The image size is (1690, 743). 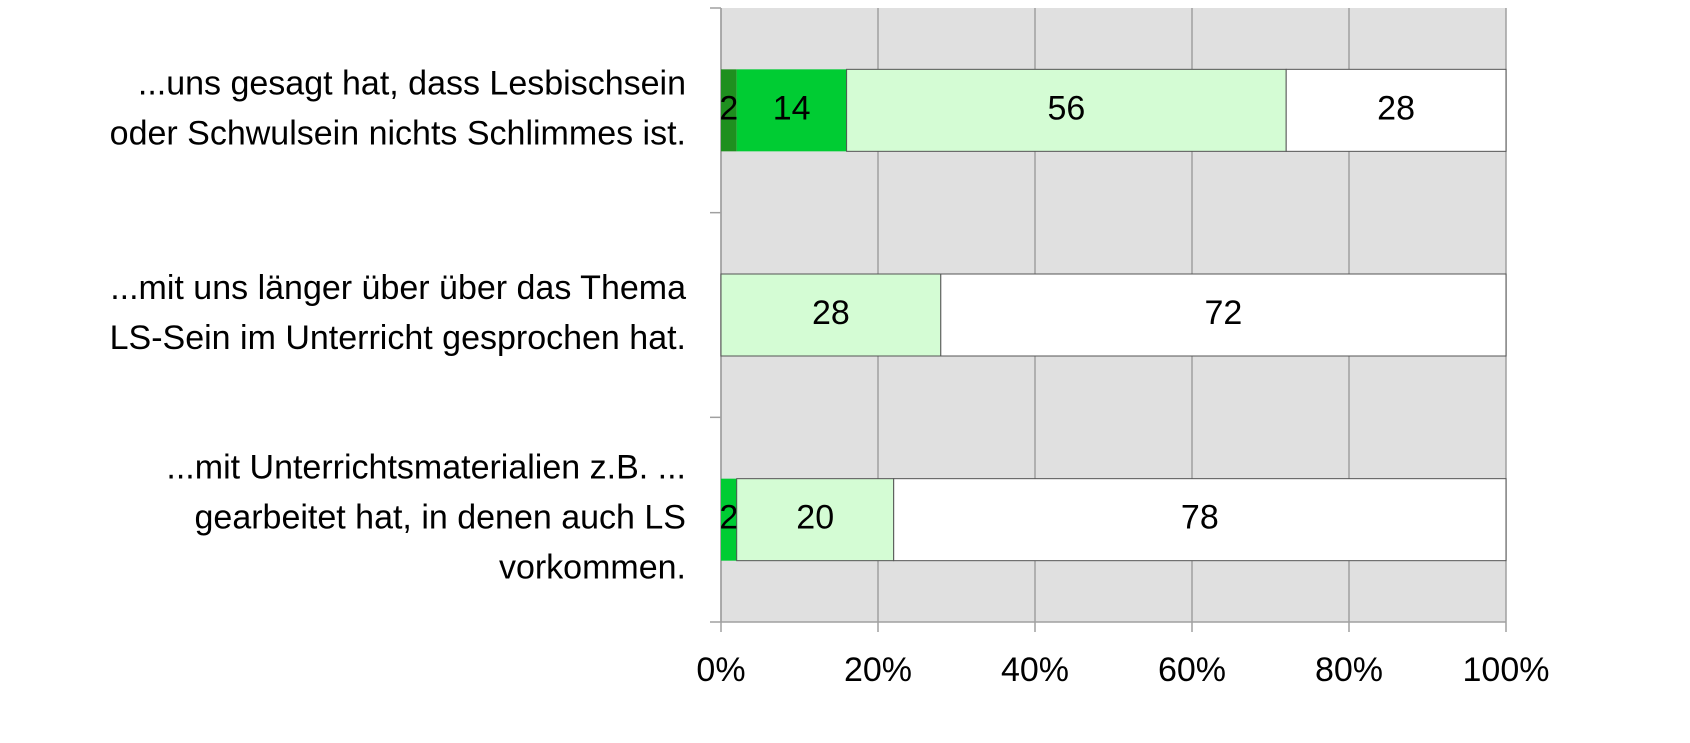 I want to click on x-tick-label: 40%, so click(x=1035, y=670).